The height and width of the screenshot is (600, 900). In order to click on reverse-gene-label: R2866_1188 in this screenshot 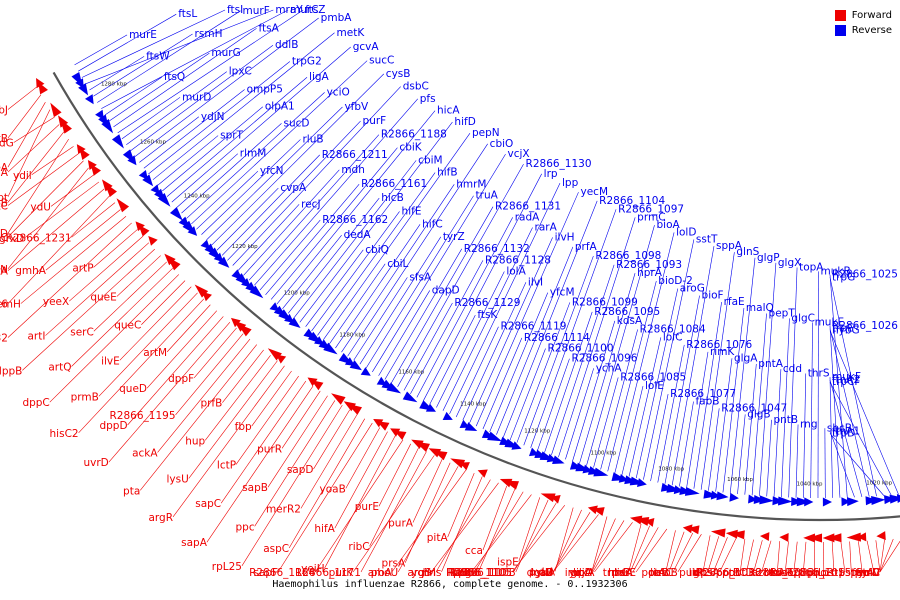, I will do `click(414, 135)`.